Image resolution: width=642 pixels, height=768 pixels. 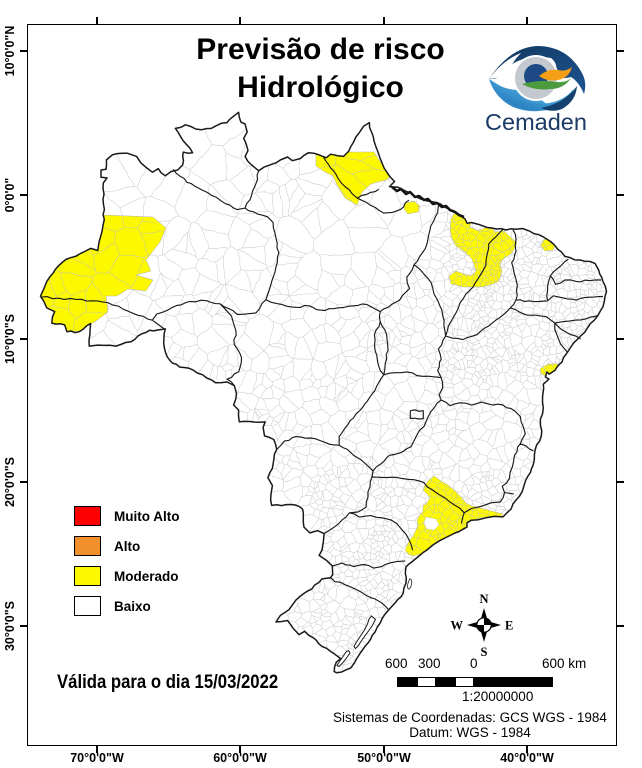 What do you see at coordinates (536, 122) in the screenshot?
I see `svg-text: Cemaden` at bounding box center [536, 122].